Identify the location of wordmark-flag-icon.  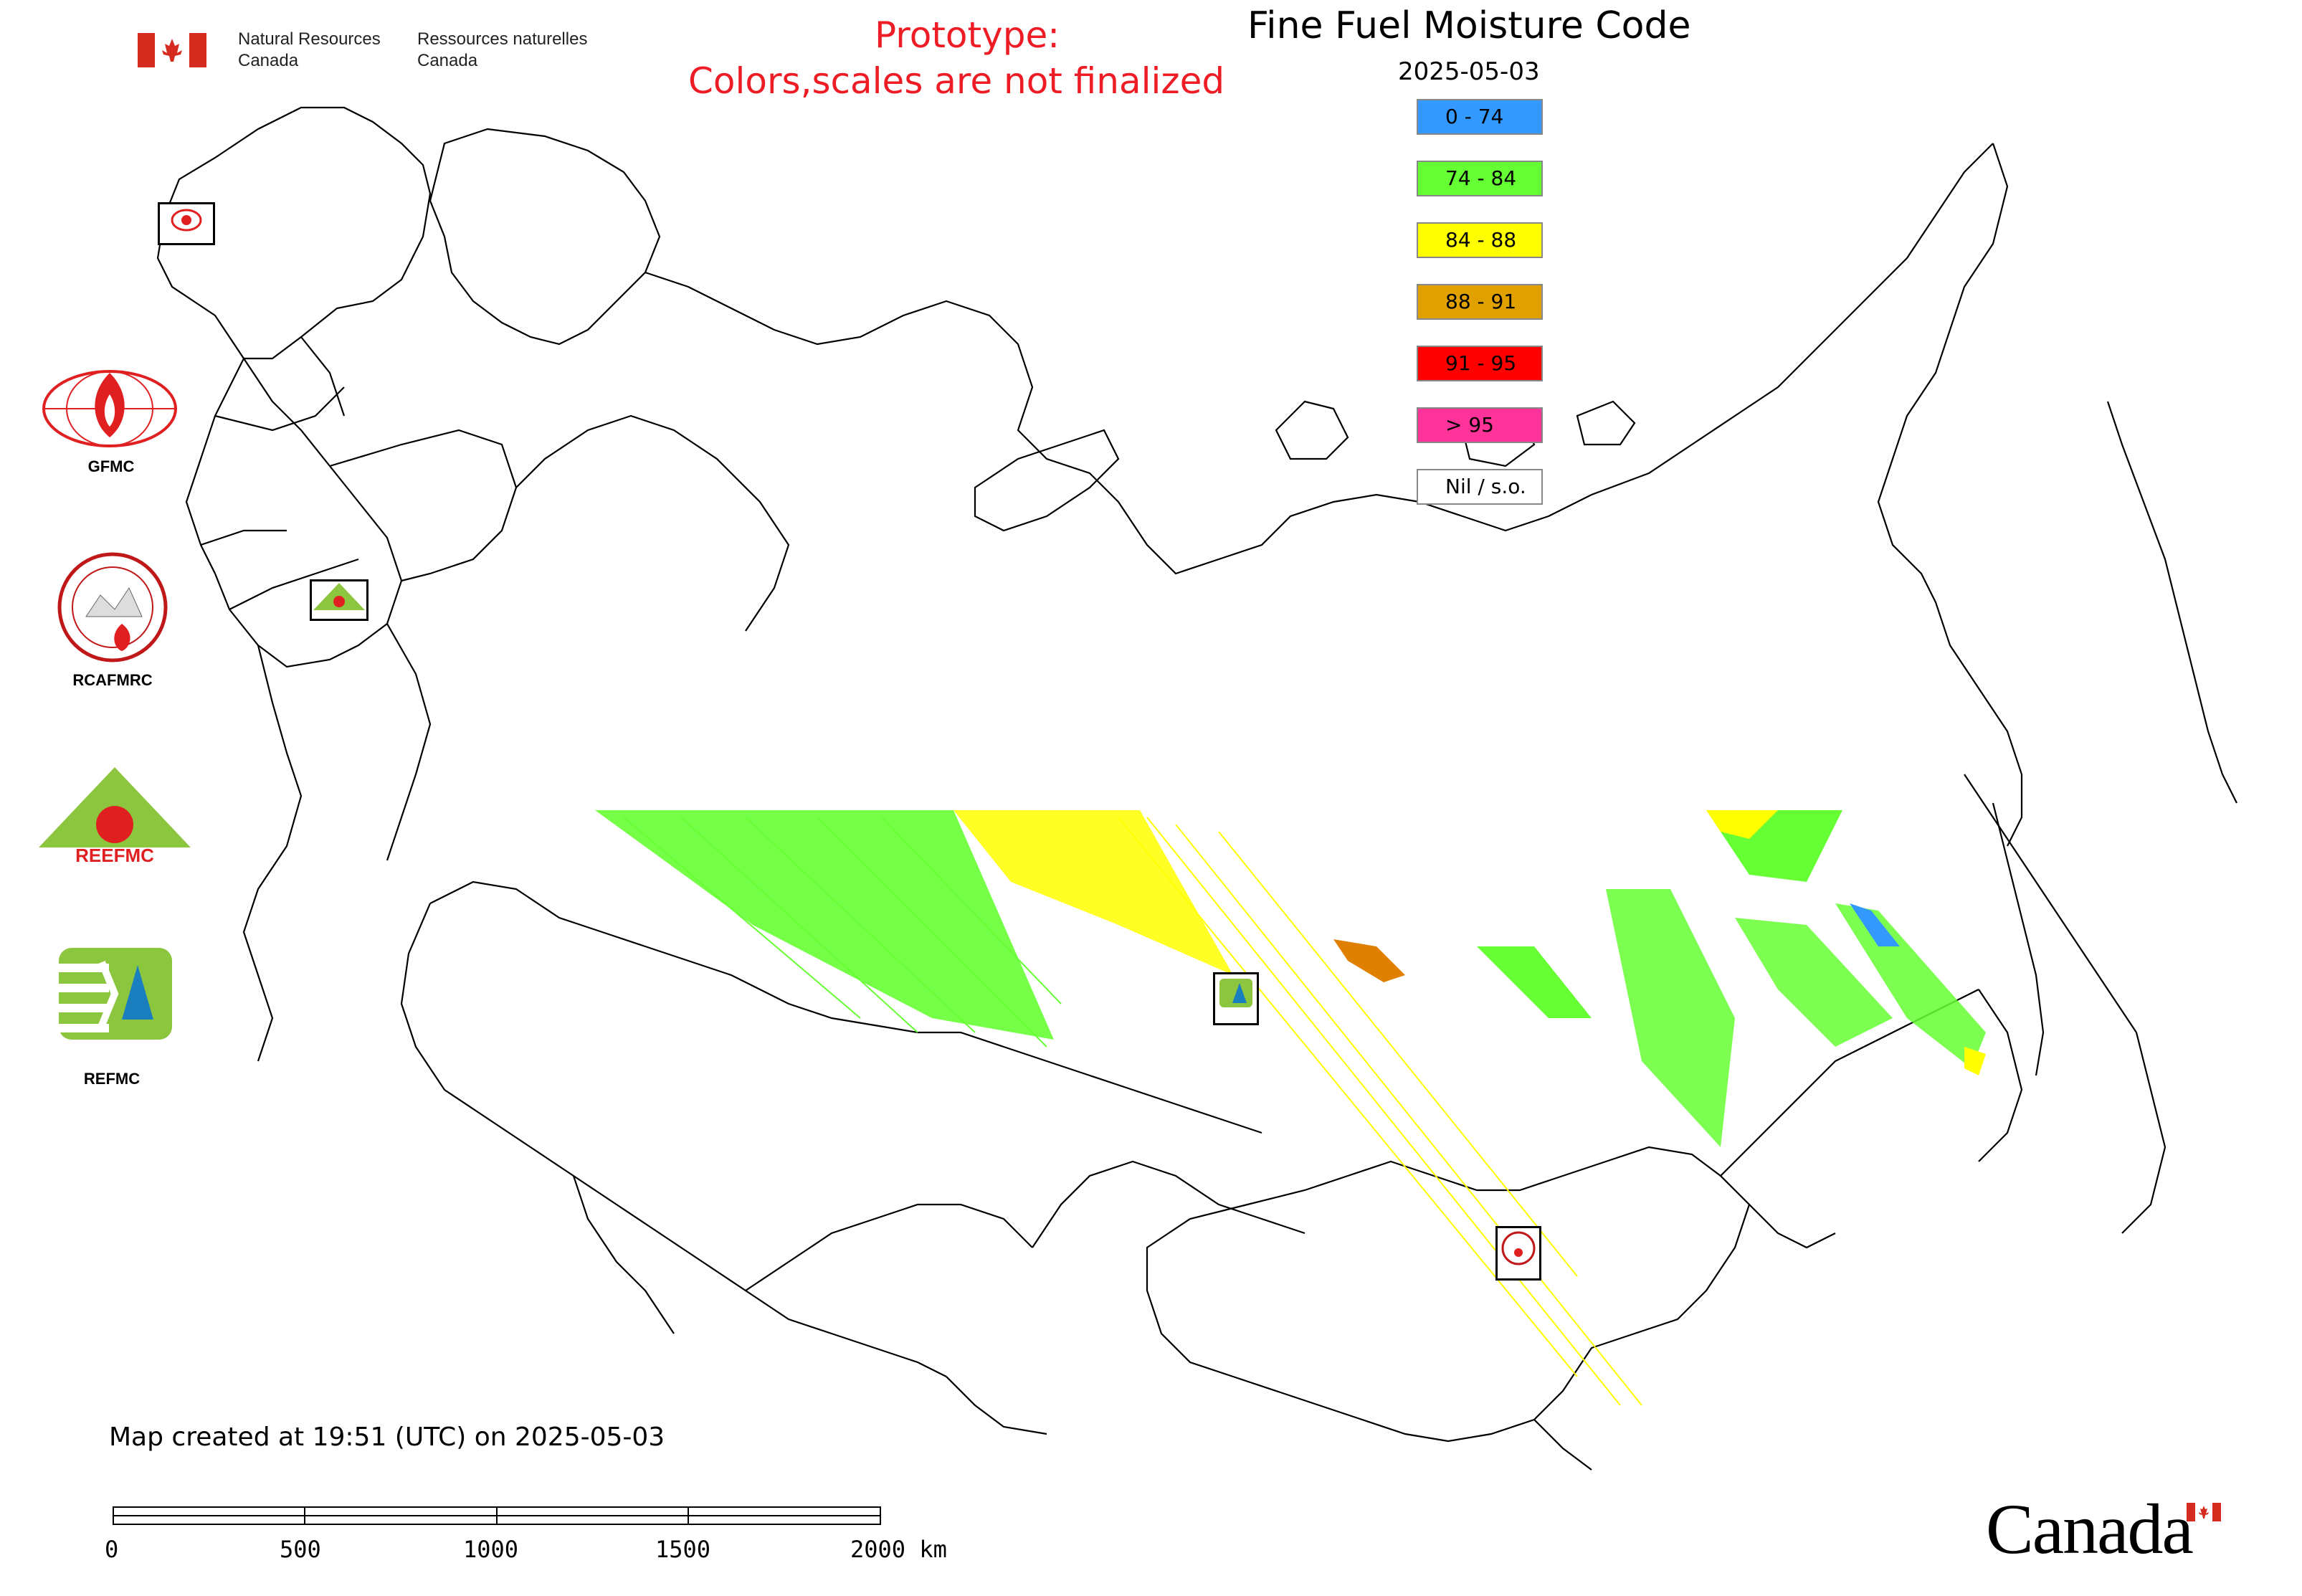
(2204, 1512).